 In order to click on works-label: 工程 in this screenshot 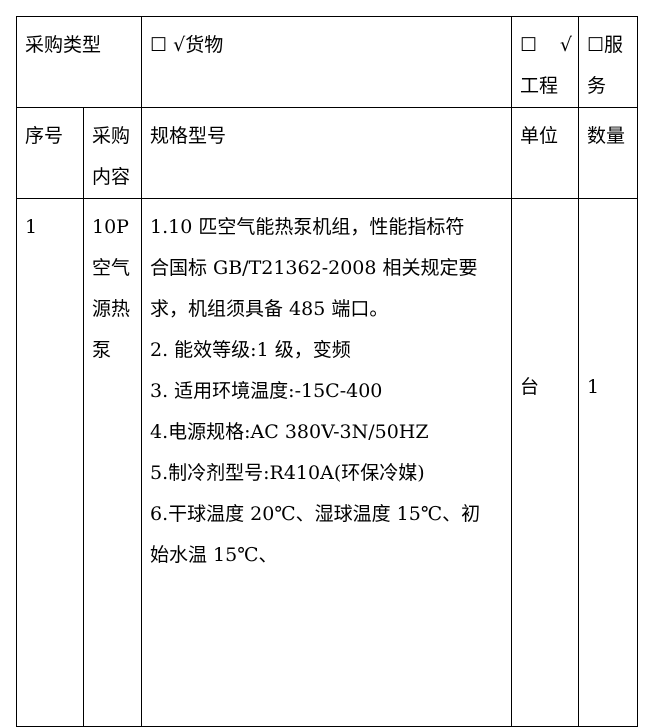, I will do `click(539, 86)`.